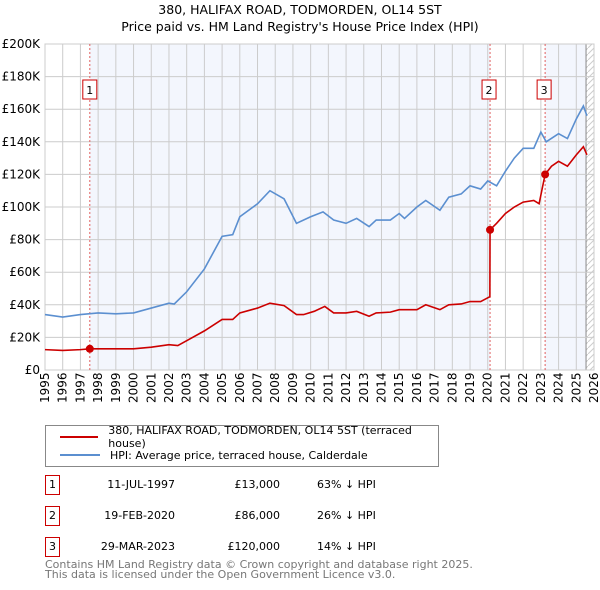 This screenshot has width=600, height=590. Describe the element at coordinates (523, 387) in the screenshot. I see `x-tick-label: 2022` at that location.